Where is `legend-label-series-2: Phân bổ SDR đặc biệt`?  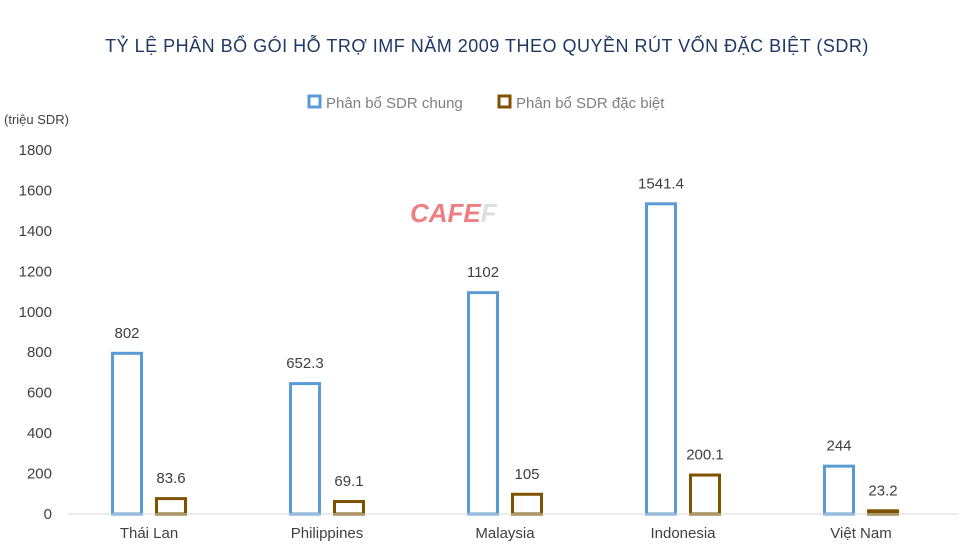 legend-label-series-2: Phân bổ SDR đặc biệt is located at coordinates (590, 103).